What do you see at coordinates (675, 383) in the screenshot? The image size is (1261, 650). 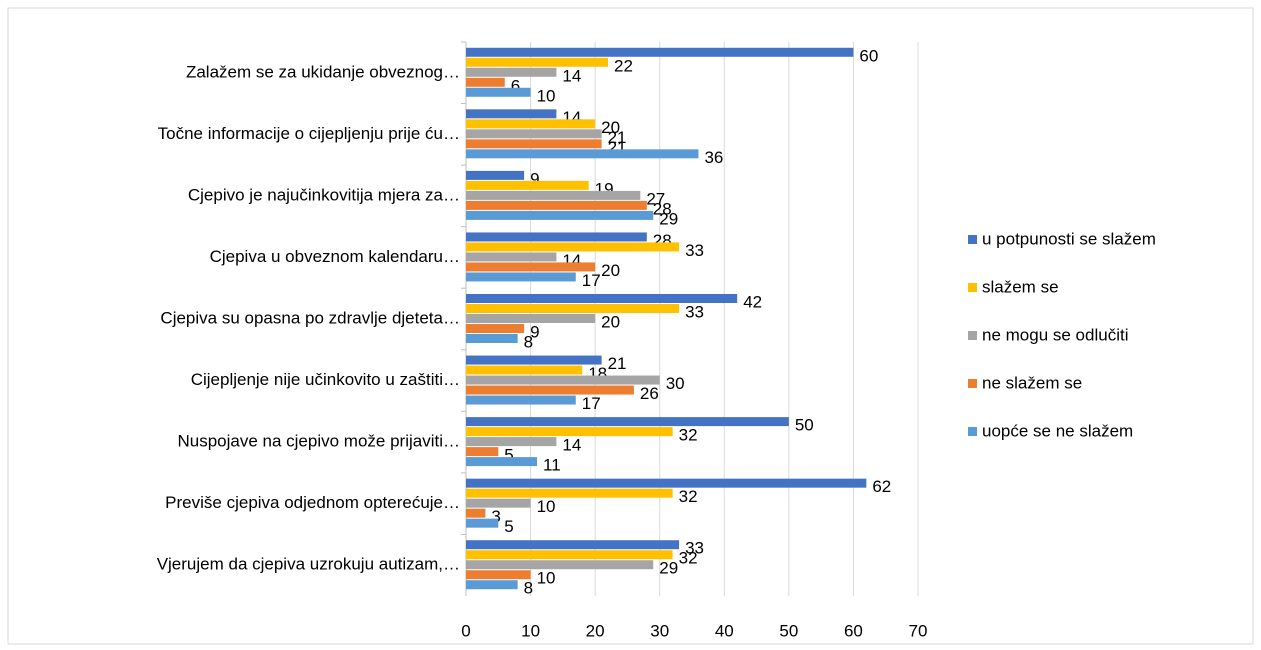 I see `data-label: 30` at bounding box center [675, 383].